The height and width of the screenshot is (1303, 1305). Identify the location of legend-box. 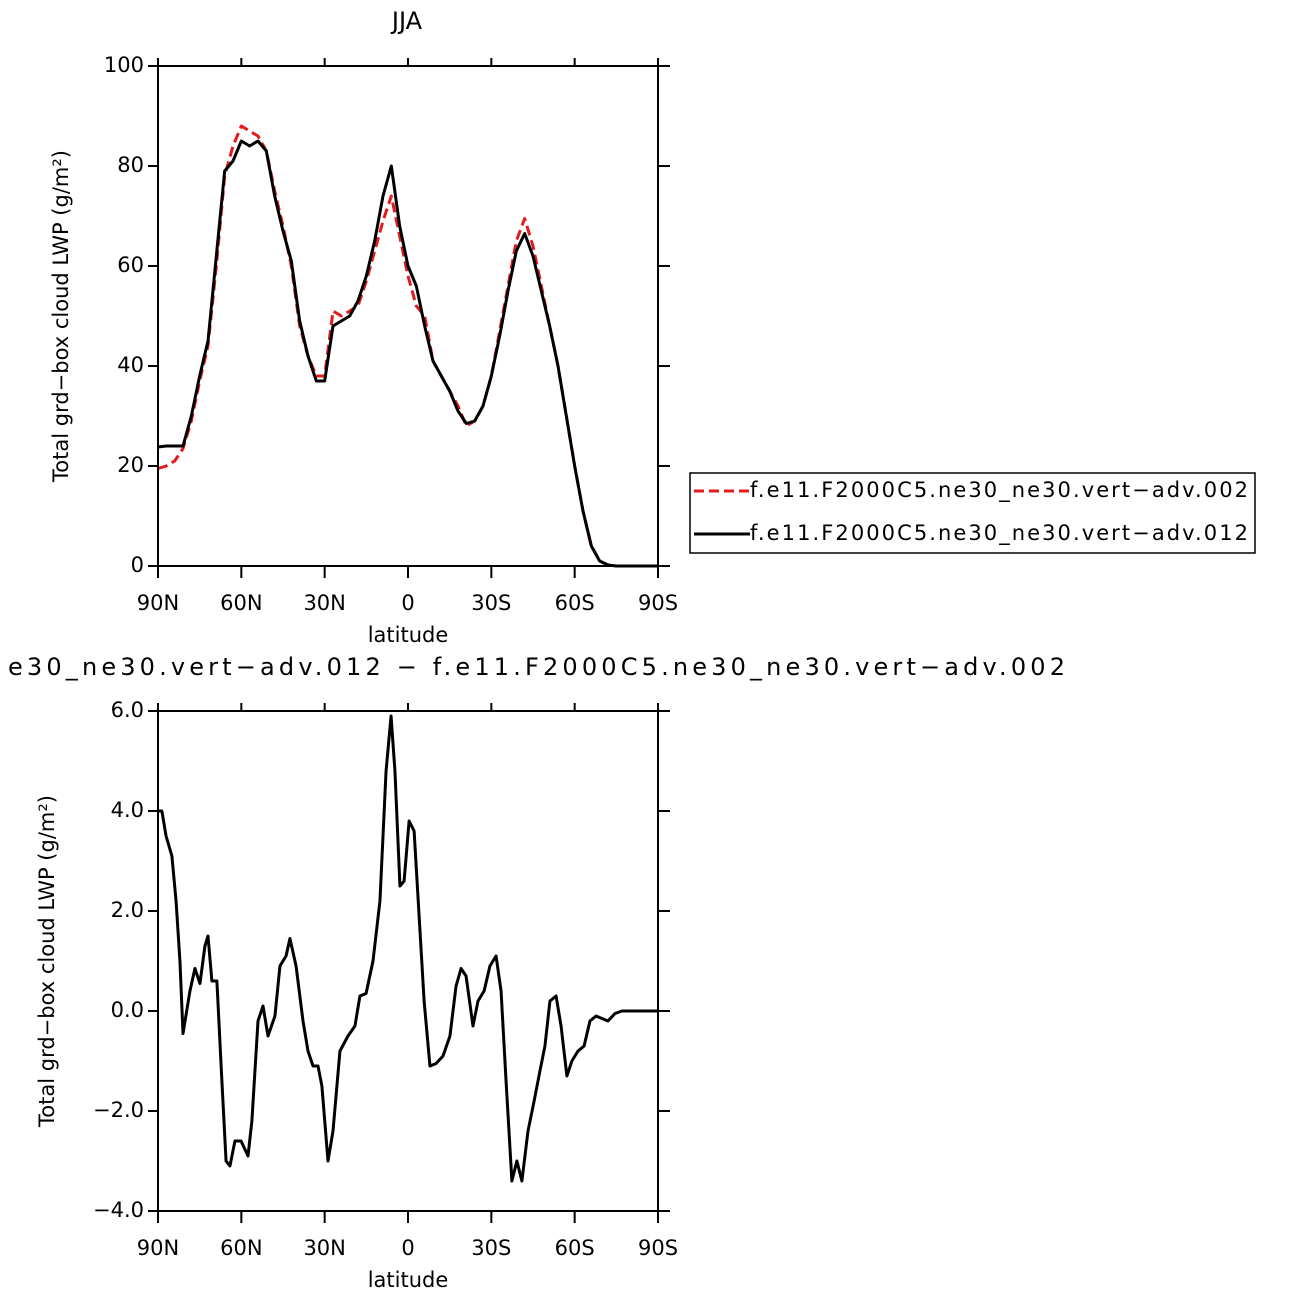
(972, 513).